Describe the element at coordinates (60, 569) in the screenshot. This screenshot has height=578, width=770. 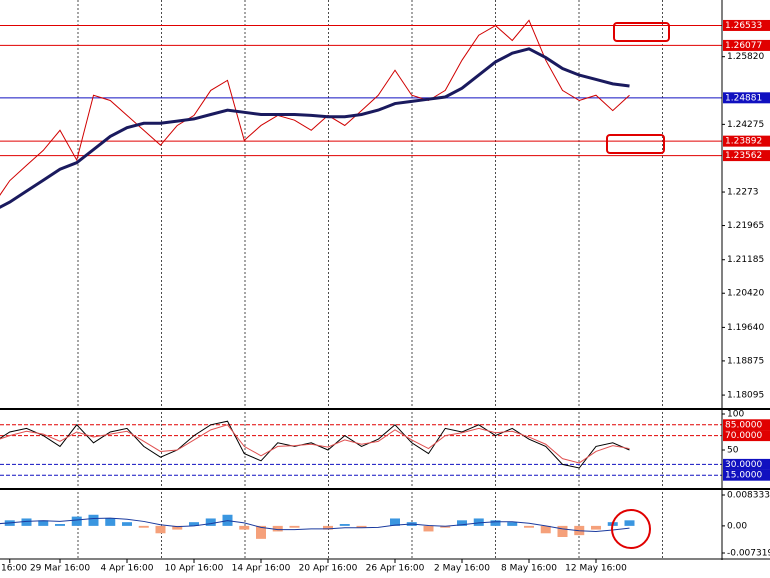
I see `x-tick-label: 29 Mar 16:00` at that location.